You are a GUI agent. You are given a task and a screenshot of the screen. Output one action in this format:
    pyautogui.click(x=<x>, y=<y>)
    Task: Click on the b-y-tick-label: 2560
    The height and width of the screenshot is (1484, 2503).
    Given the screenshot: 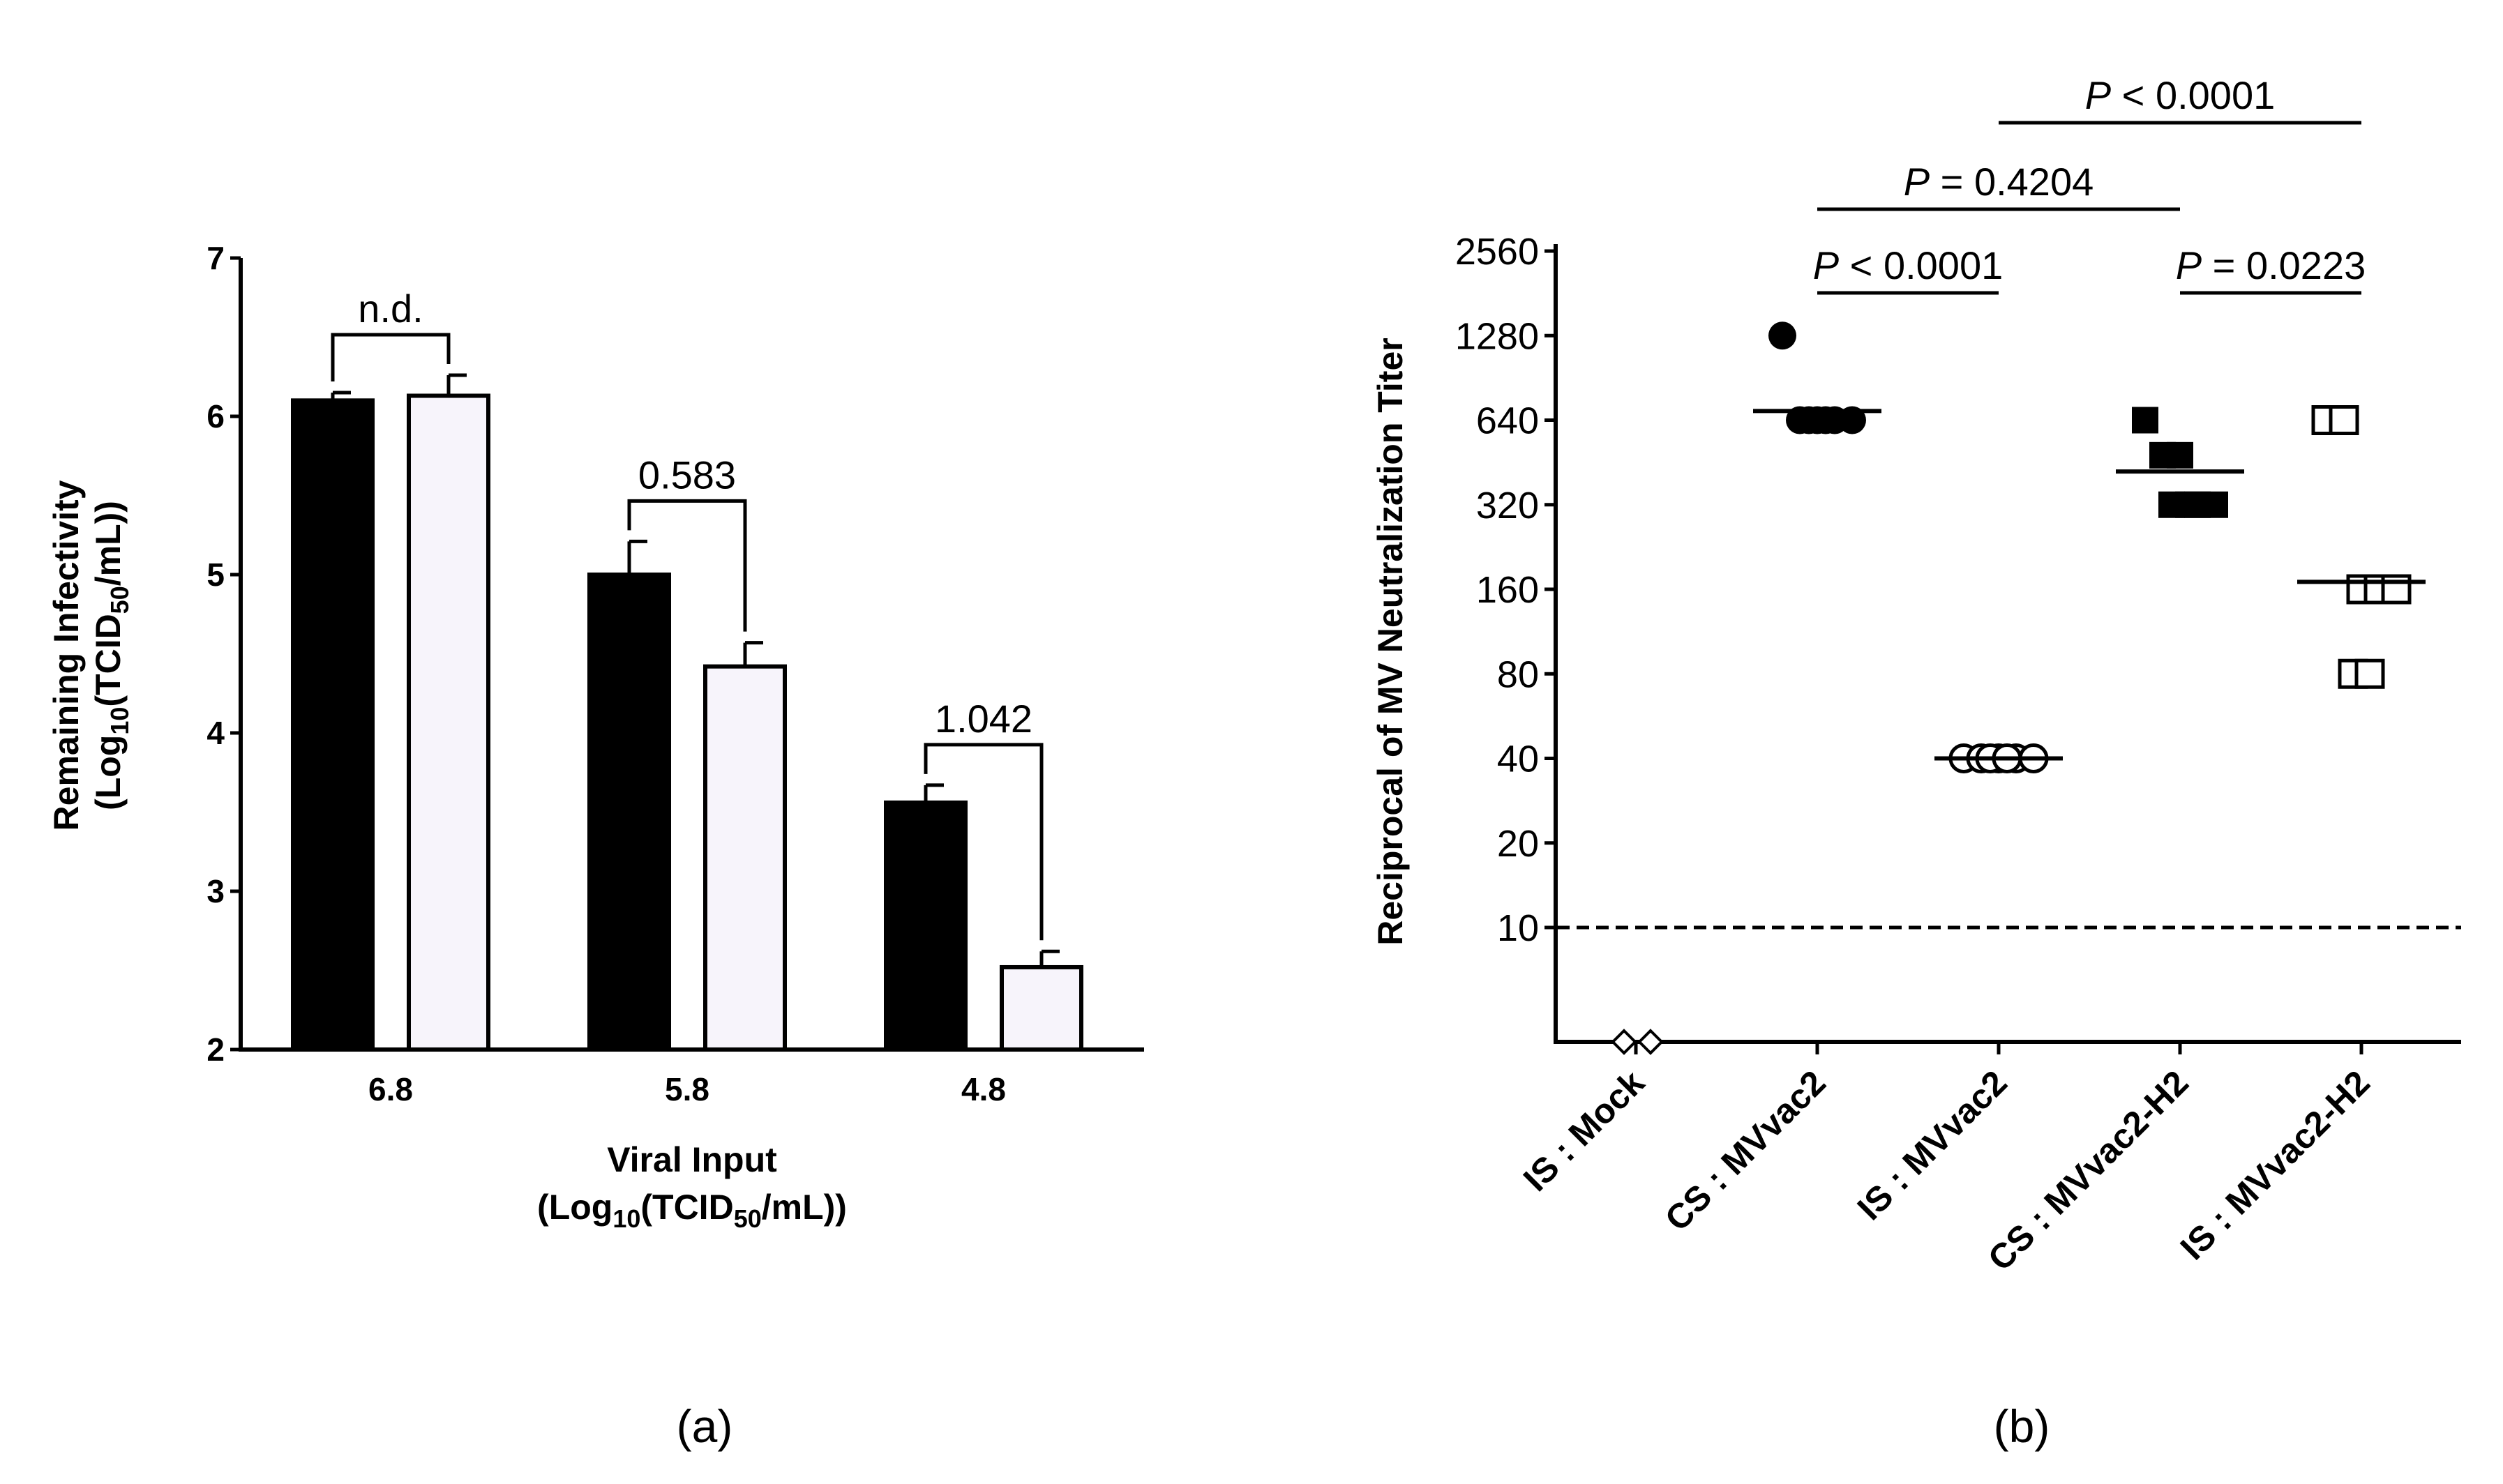 What is the action you would take?
    pyautogui.click(x=1497, y=252)
    